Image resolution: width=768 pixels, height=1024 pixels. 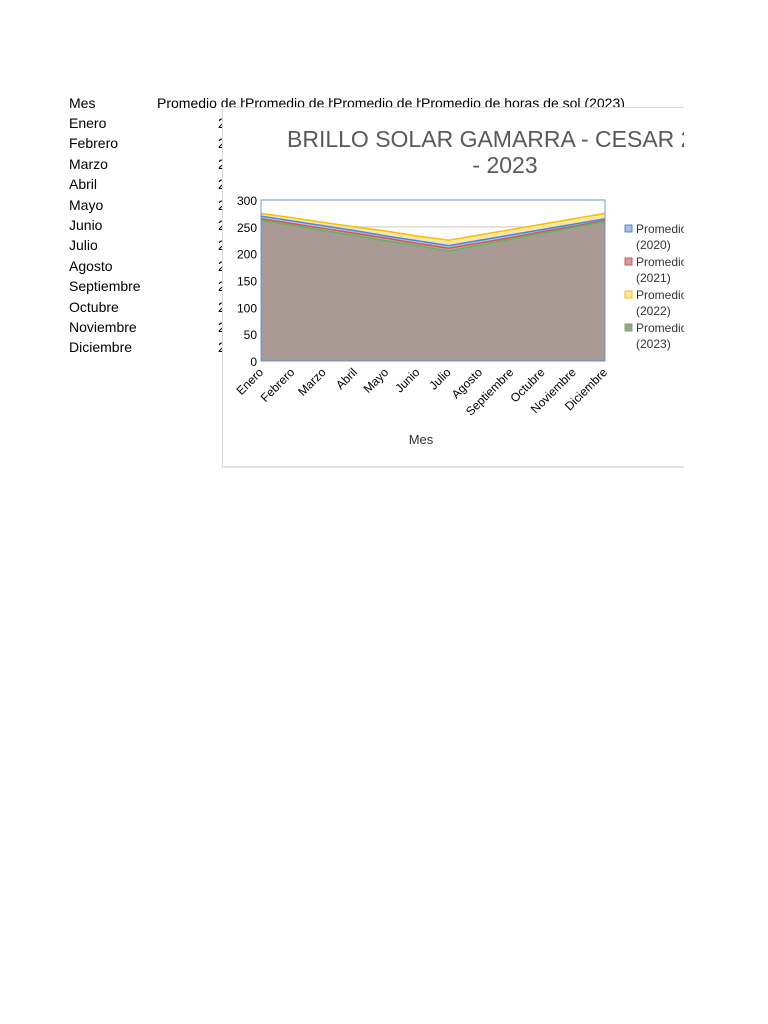 I want to click on chart-title-line1: BRILLO SOLAR GAMARRA - CESAR 2, so click(x=485, y=139).